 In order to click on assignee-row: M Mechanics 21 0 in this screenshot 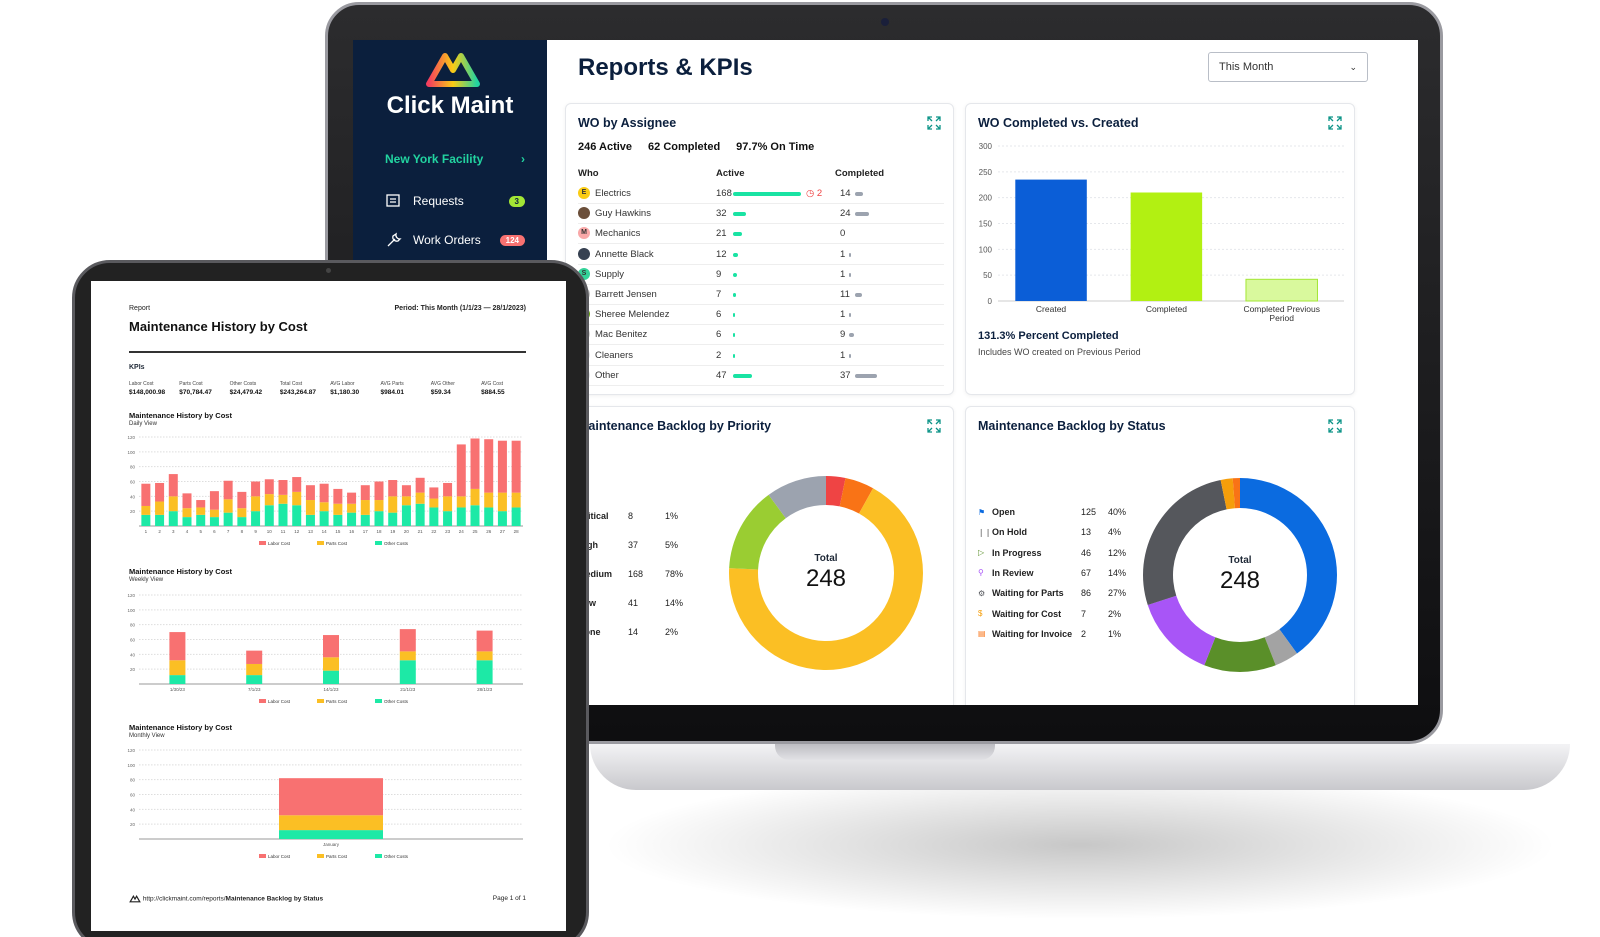, I will do `click(761, 234)`.